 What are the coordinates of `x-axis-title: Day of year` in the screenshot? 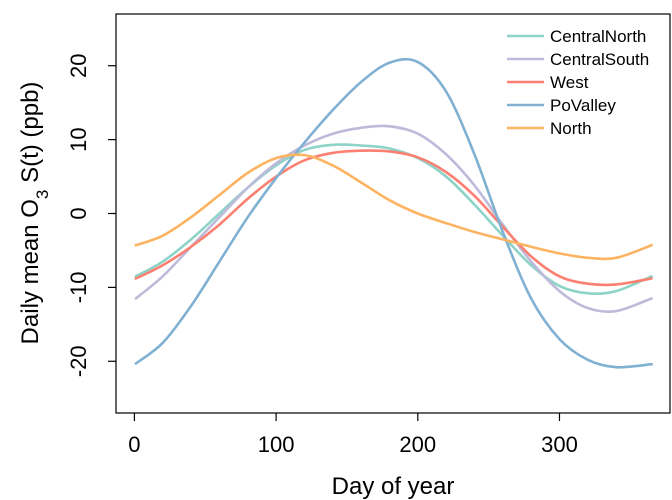 It's located at (393, 486).